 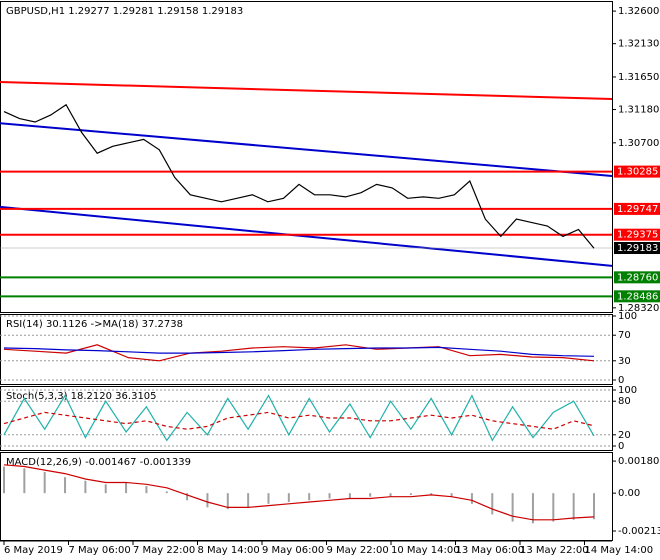 I want to click on y-tick-label: 80, so click(x=624, y=401).